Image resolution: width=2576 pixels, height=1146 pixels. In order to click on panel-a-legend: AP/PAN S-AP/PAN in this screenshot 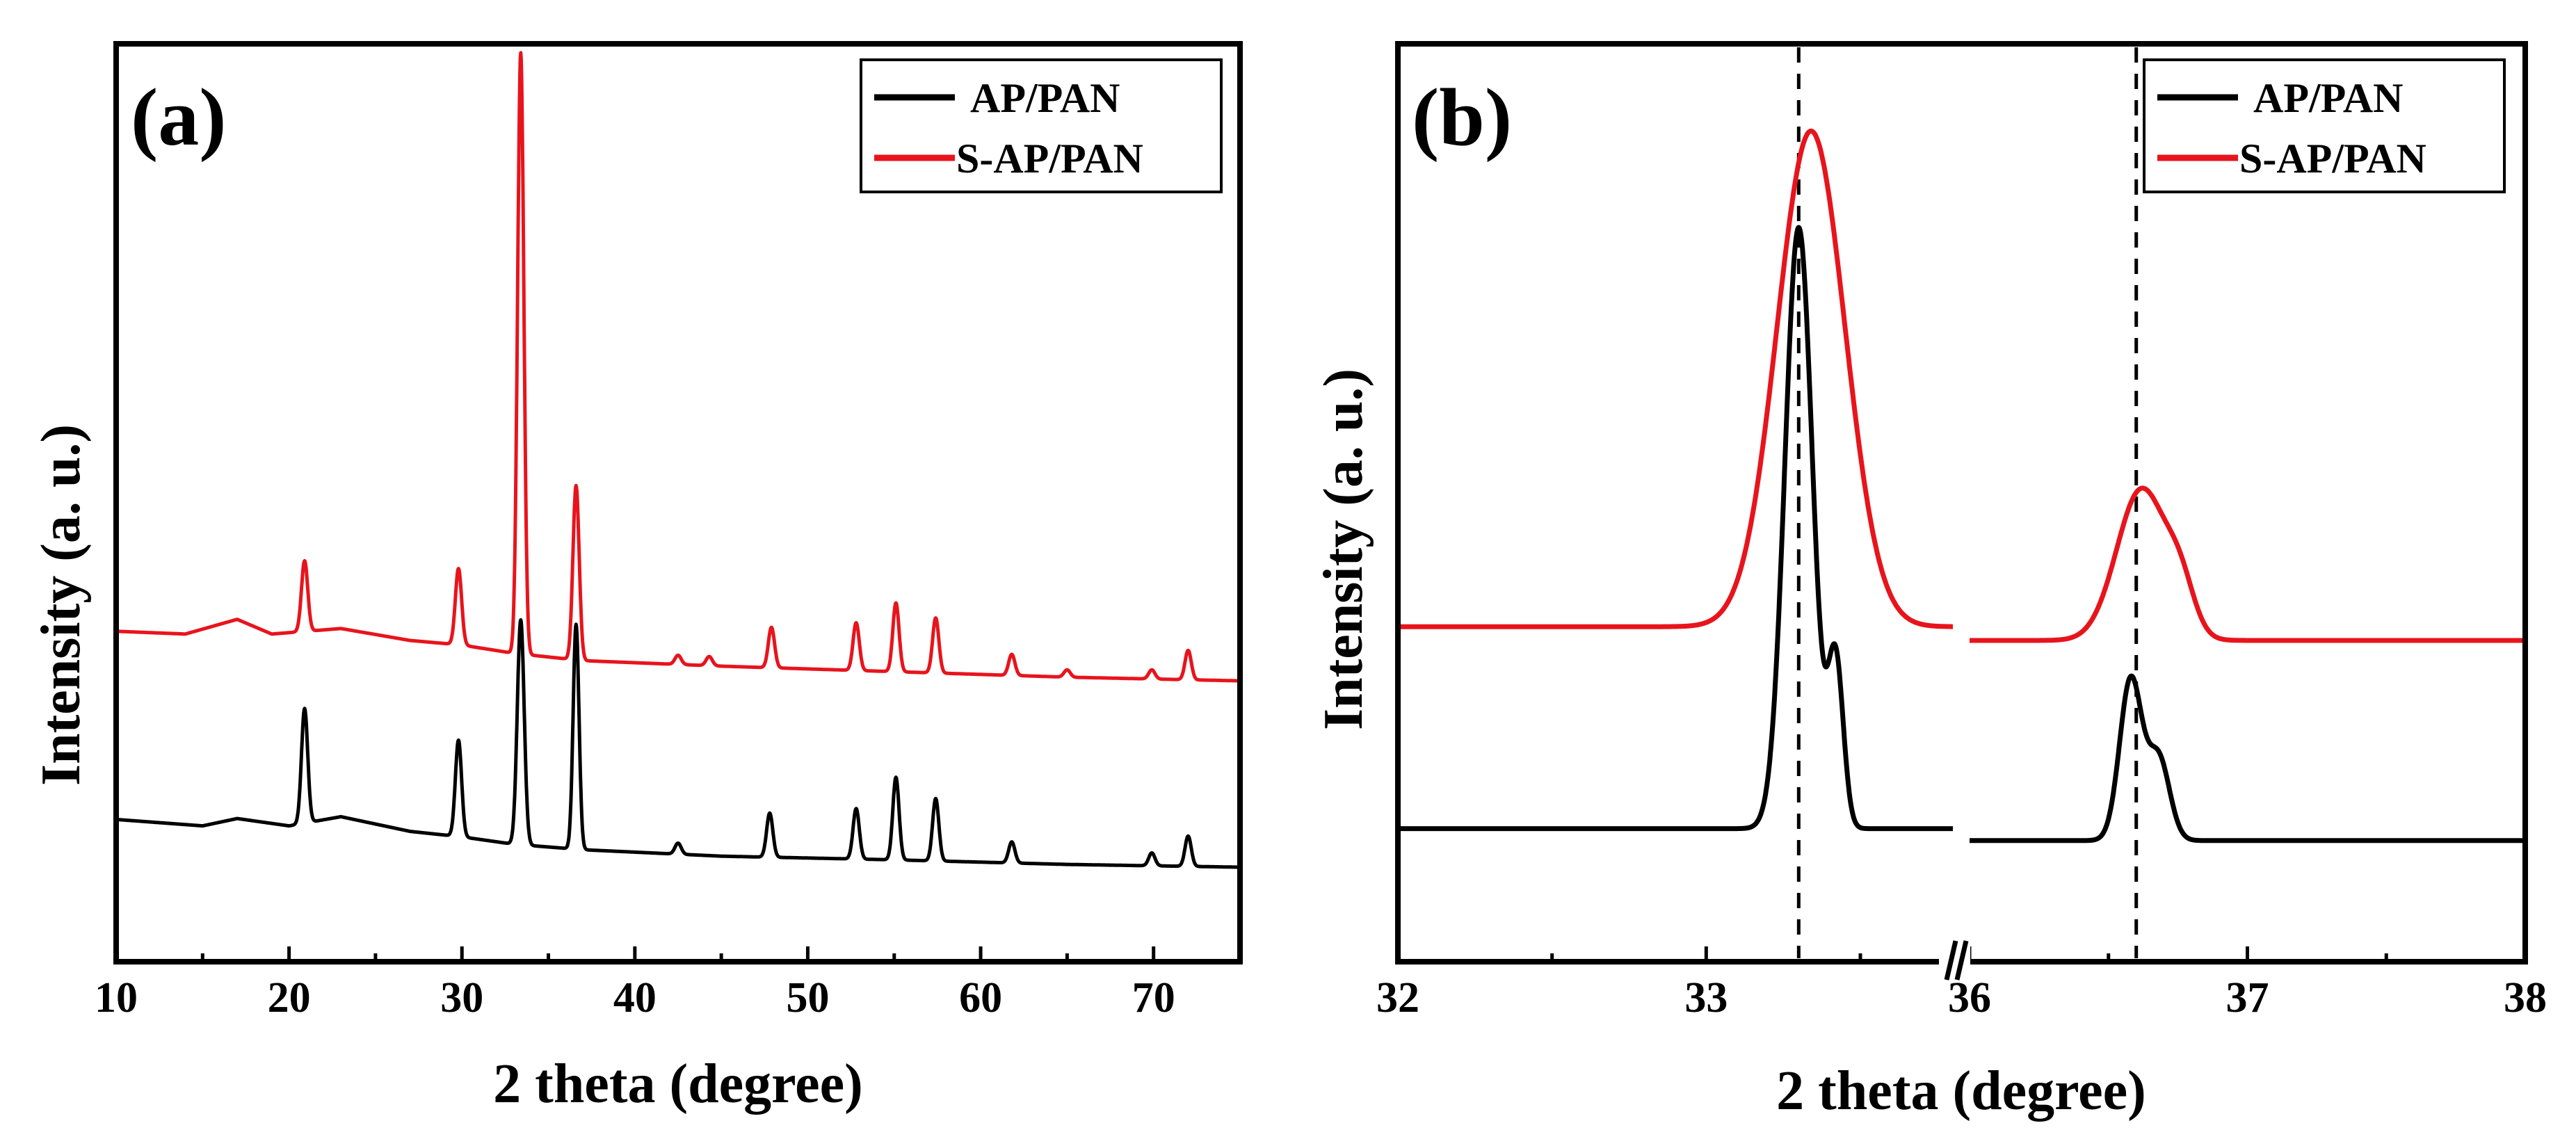, I will do `click(1041, 125)`.